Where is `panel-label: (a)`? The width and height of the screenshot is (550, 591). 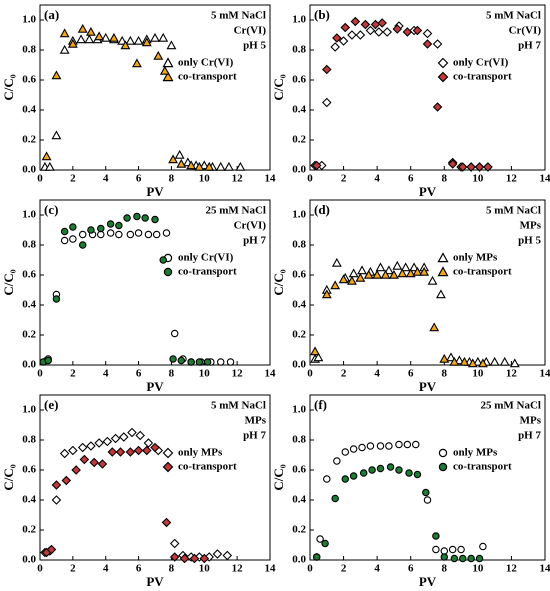
panel-label: (a) is located at coordinates (51, 14).